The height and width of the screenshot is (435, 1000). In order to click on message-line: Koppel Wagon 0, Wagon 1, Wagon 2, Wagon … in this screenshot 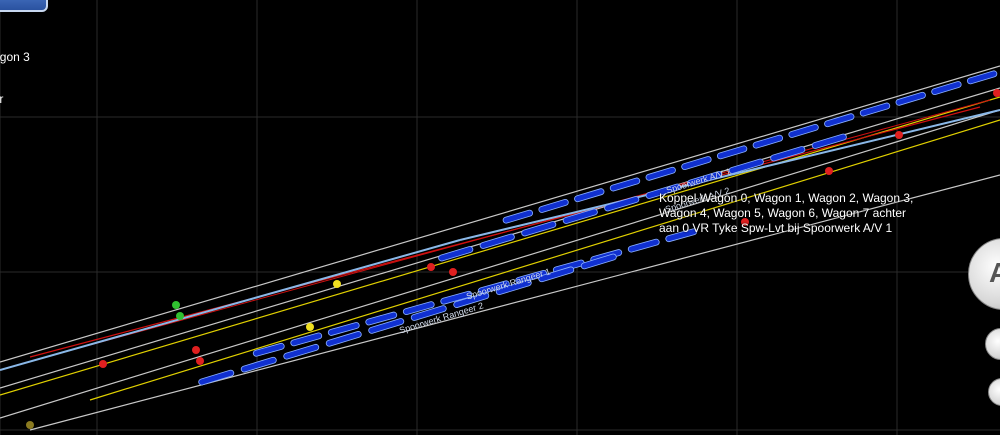, I will do `click(786, 198)`.